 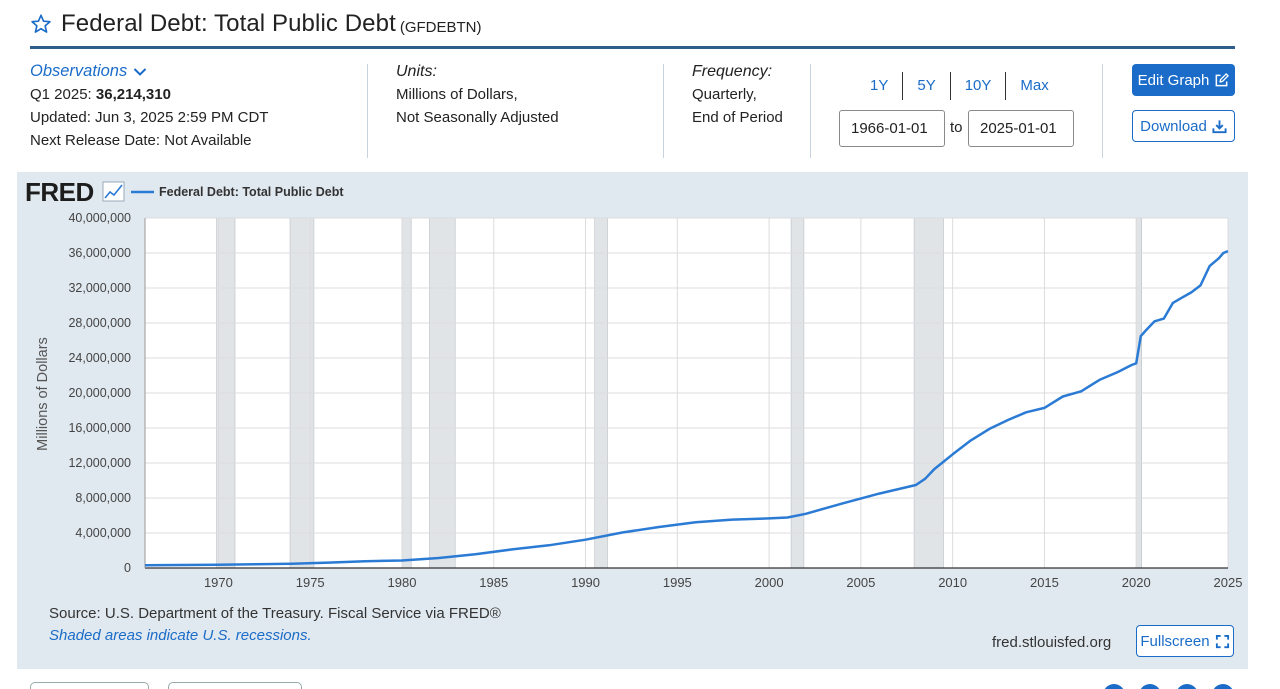 I want to click on fullscreen-button: Fullscreen, so click(x=1185, y=641).